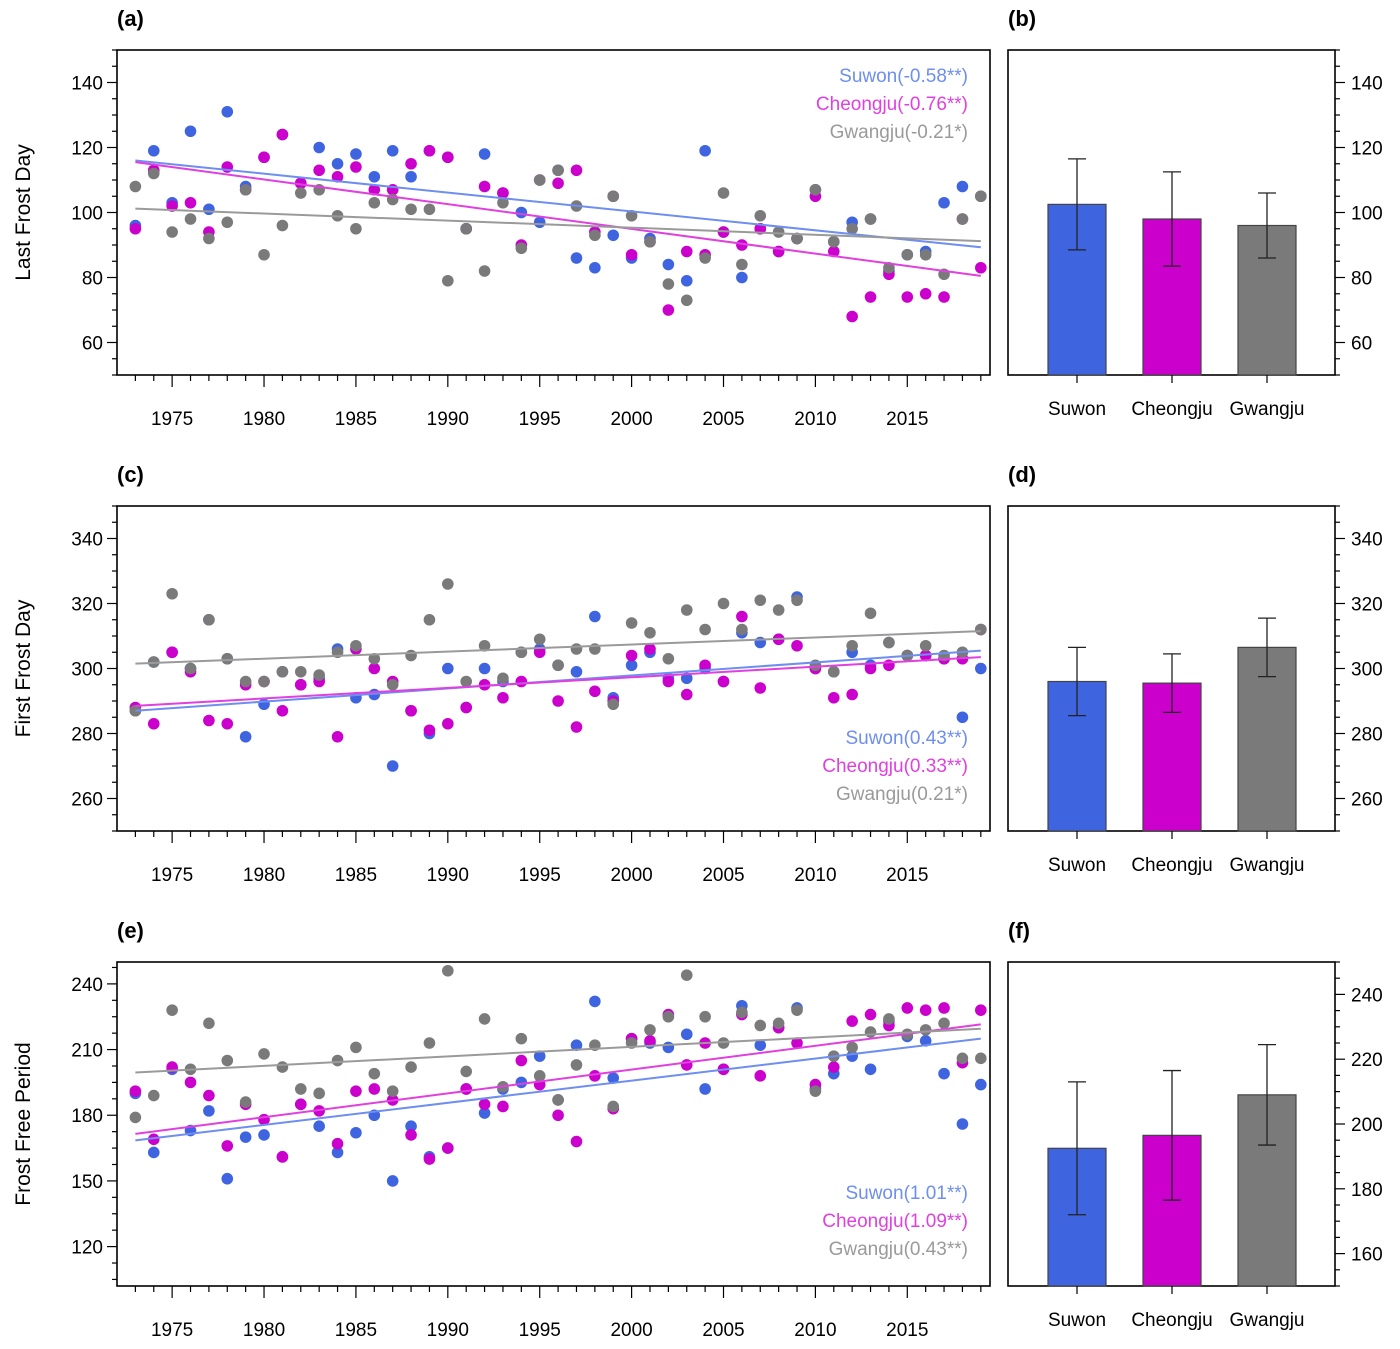 The width and height of the screenshot is (1400, 1349). I want to click on y-tick-label: 320, so click(1367, 605).